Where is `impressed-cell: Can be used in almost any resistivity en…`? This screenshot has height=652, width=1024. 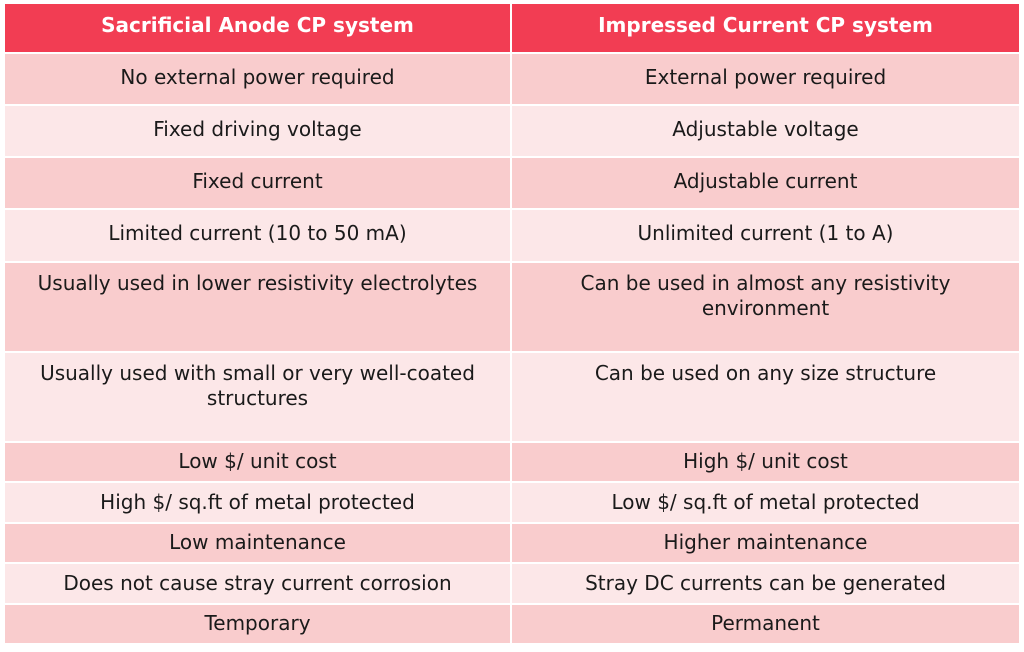 impressed-cell: Can be used in almost any resistivity en… is located at coordinates (765, 307).